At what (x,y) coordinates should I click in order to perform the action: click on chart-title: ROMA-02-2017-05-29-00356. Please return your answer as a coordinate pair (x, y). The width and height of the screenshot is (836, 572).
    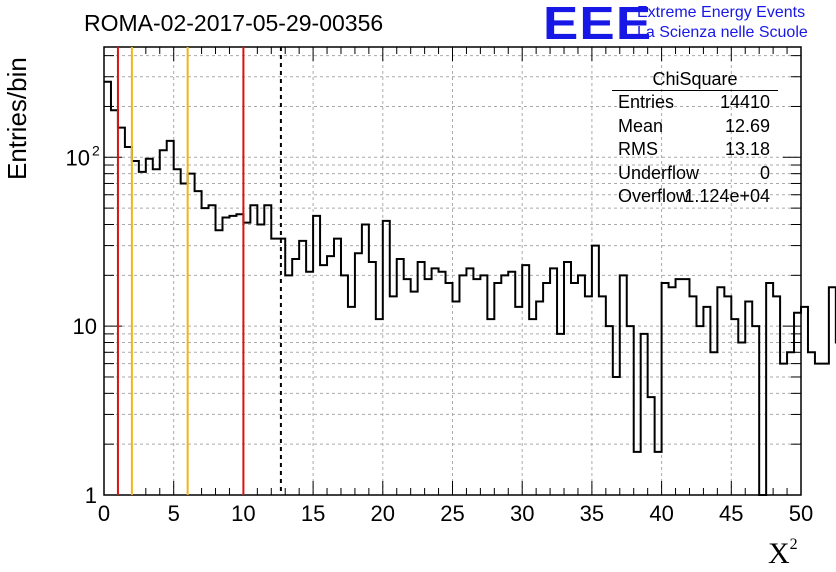
    Looking at the image, I should click on (234, 23).